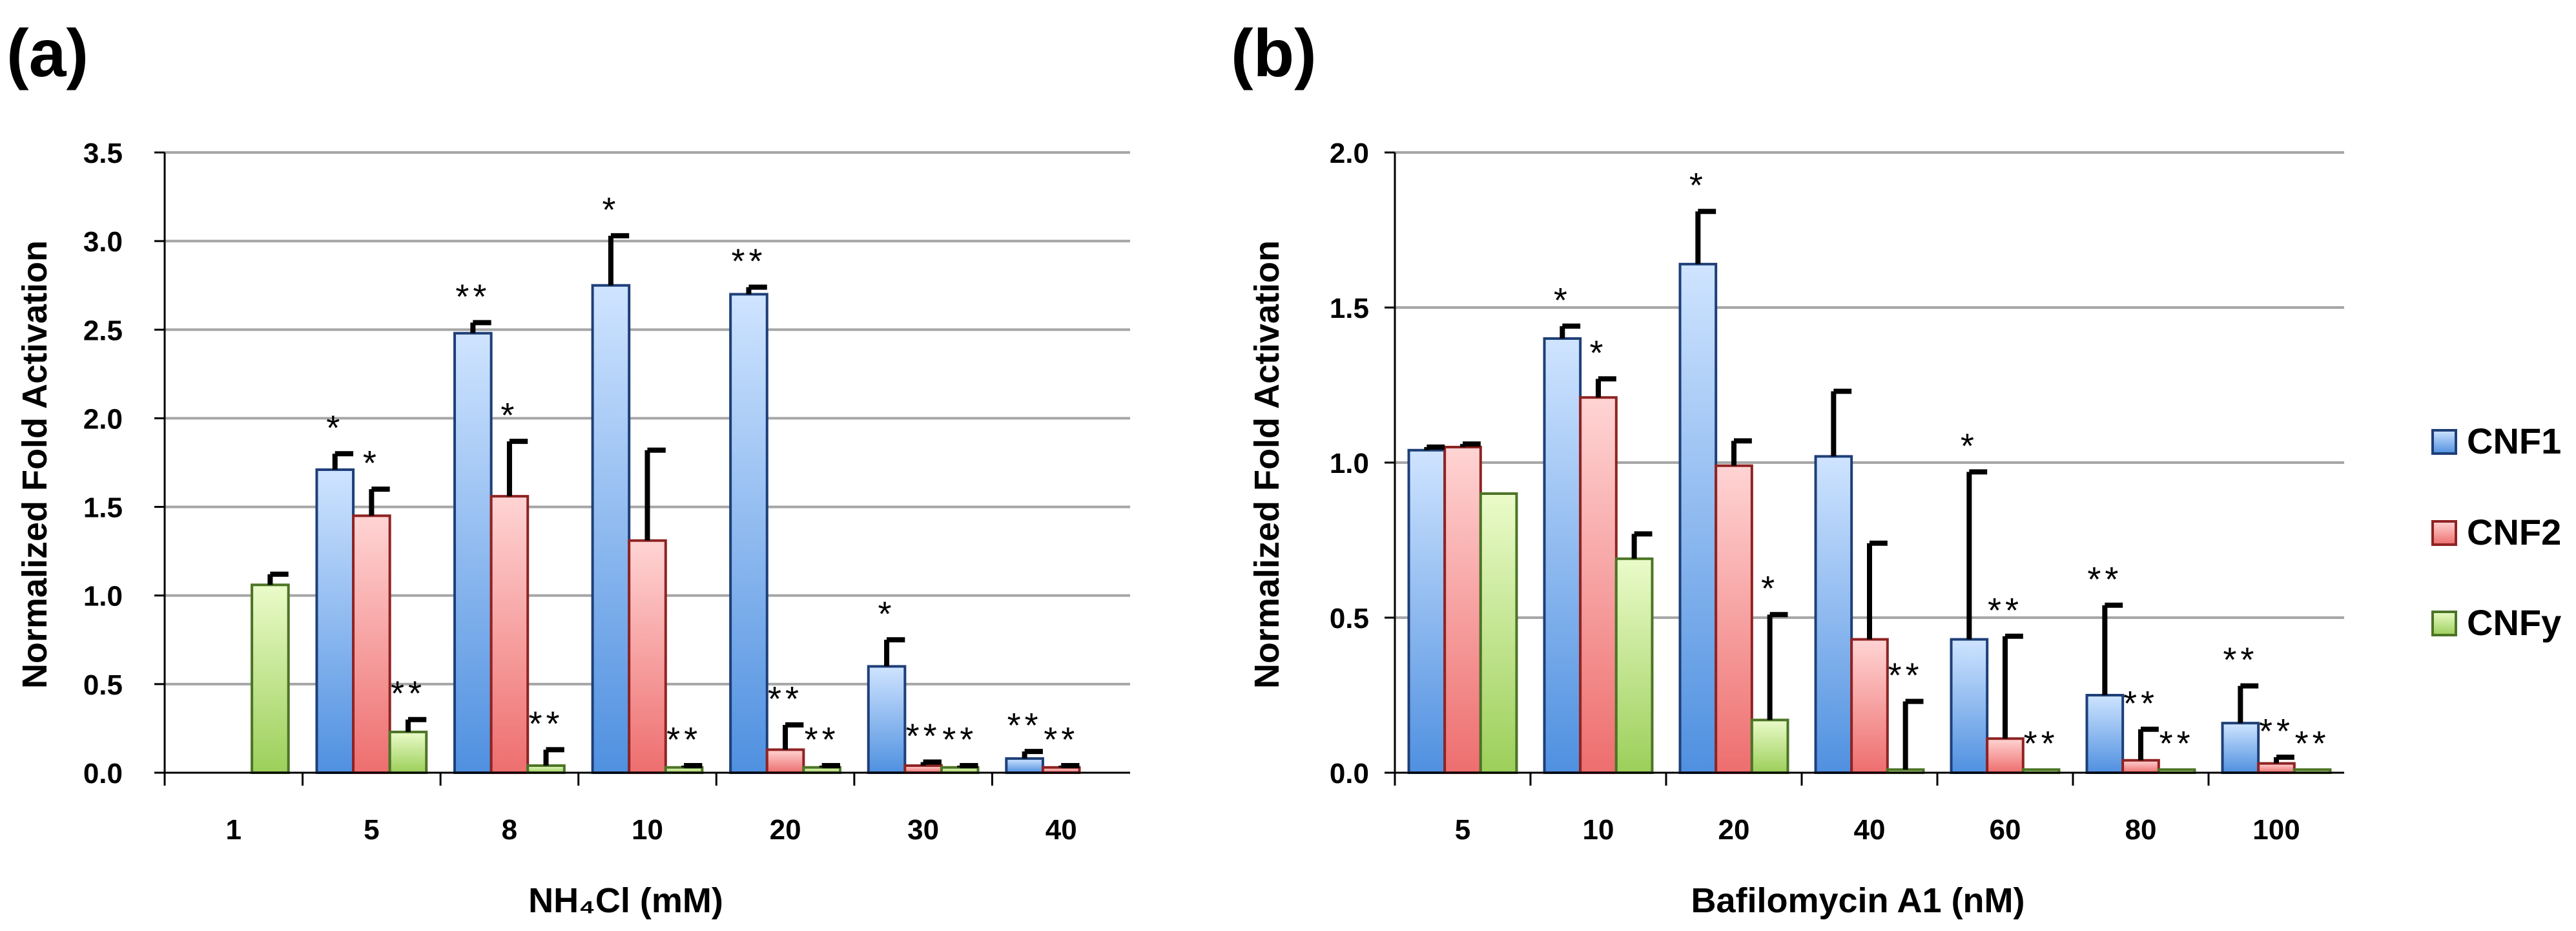  I want to click on significance-cnfy-30: **, so click(959, 739).